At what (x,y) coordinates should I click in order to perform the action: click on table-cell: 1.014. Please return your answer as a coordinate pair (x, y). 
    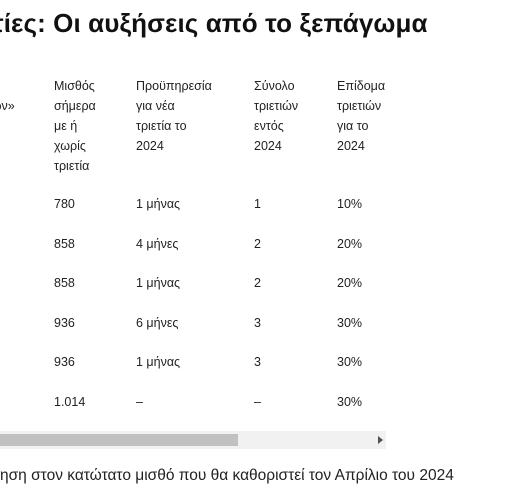
    Looking at the image, I should click on (70, 401).